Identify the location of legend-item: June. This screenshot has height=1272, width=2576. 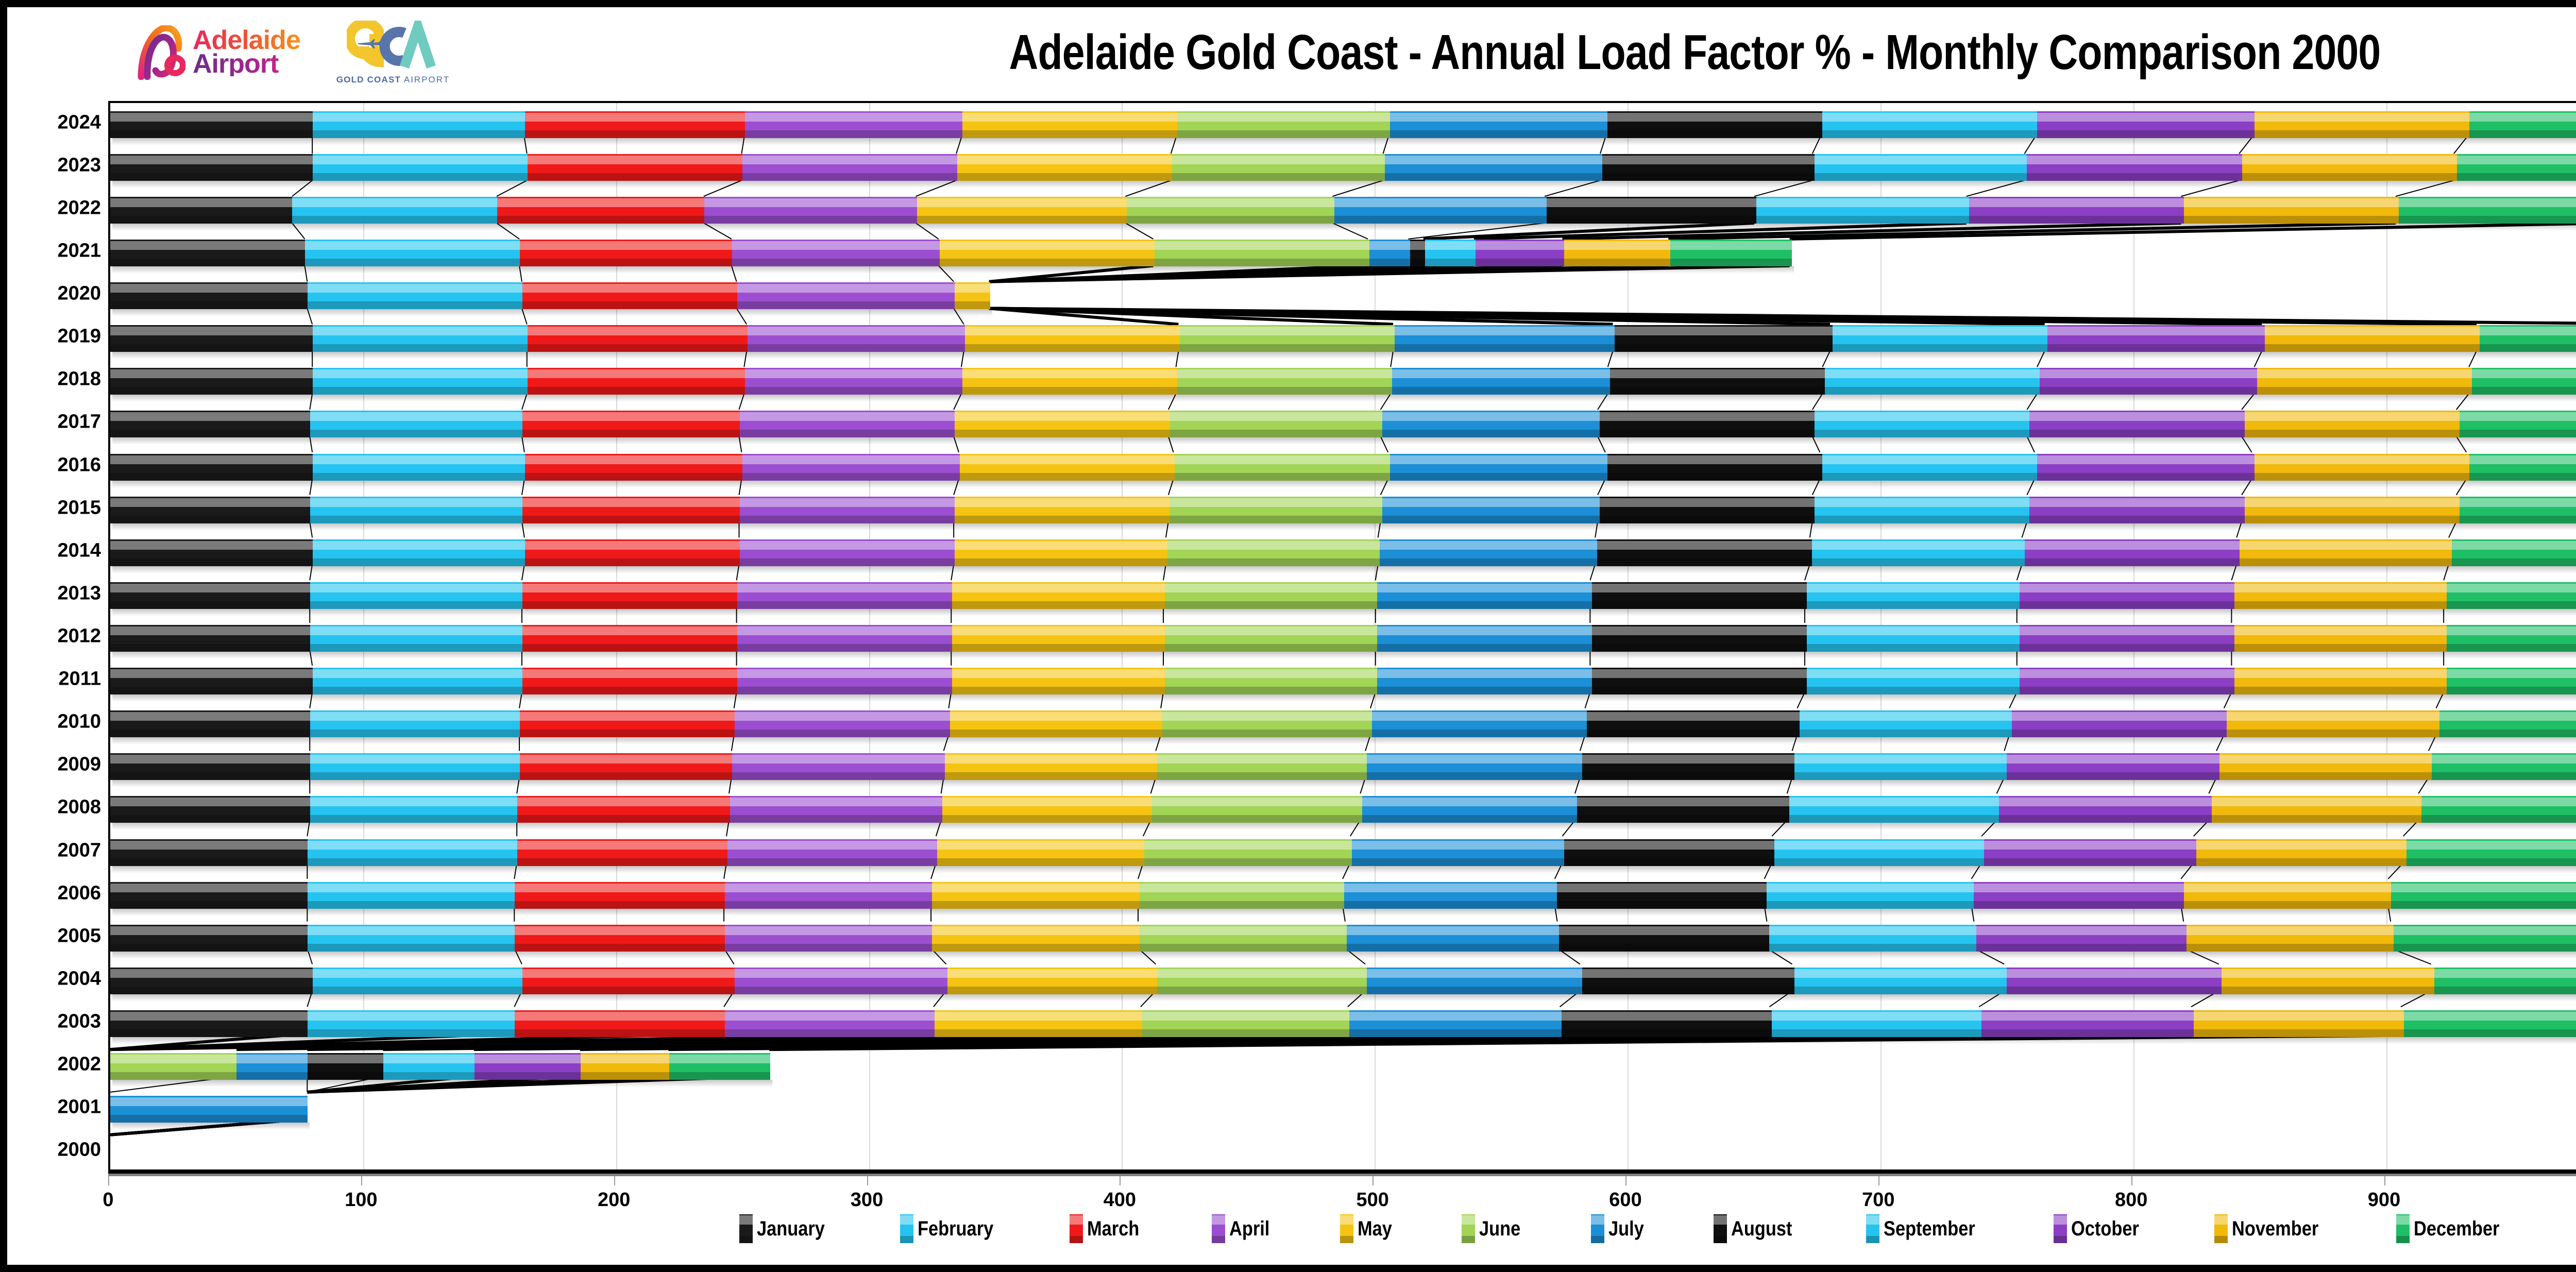
(1494, 1228).